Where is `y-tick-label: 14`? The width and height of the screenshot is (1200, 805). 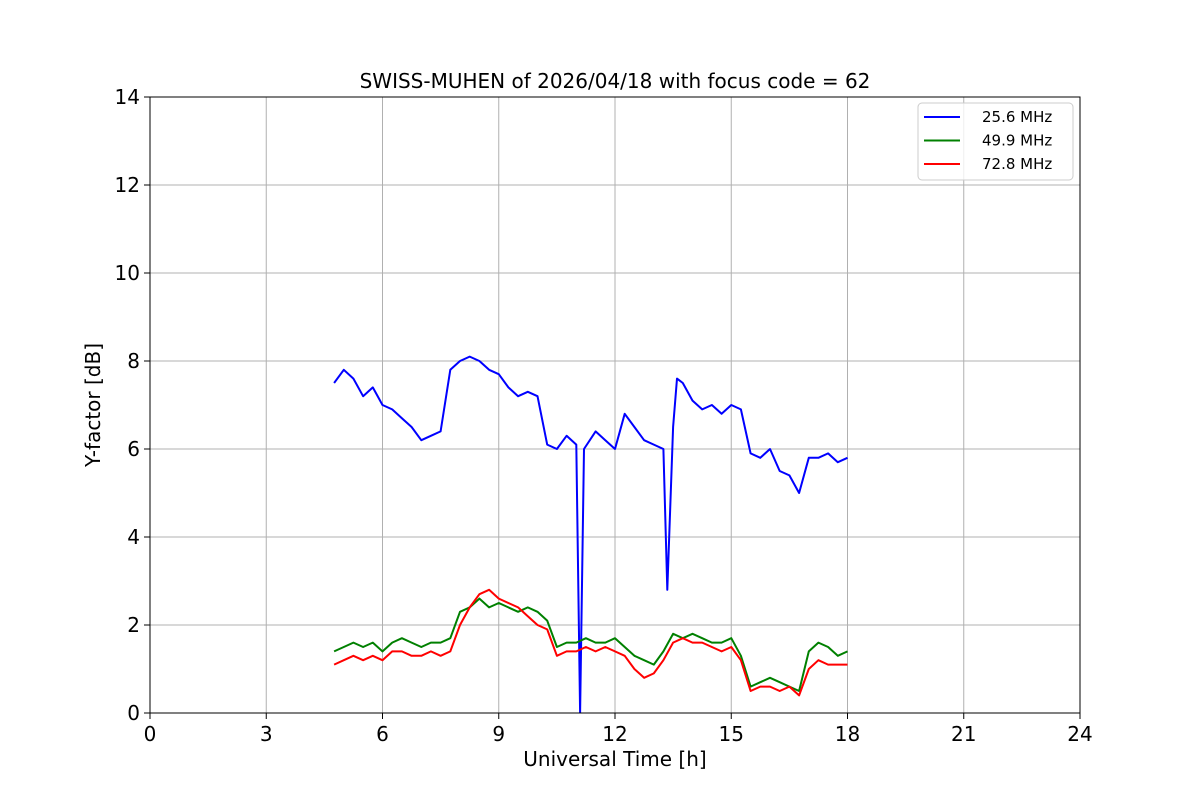
y-tick-label: 14 is located at coordinates (127, 97).